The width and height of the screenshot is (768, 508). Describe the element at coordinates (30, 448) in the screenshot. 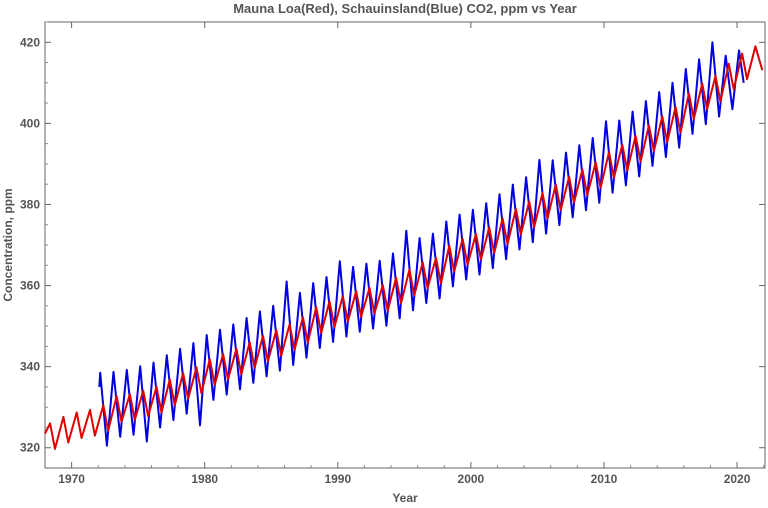

I see `y-tick-label: 320` at that location.